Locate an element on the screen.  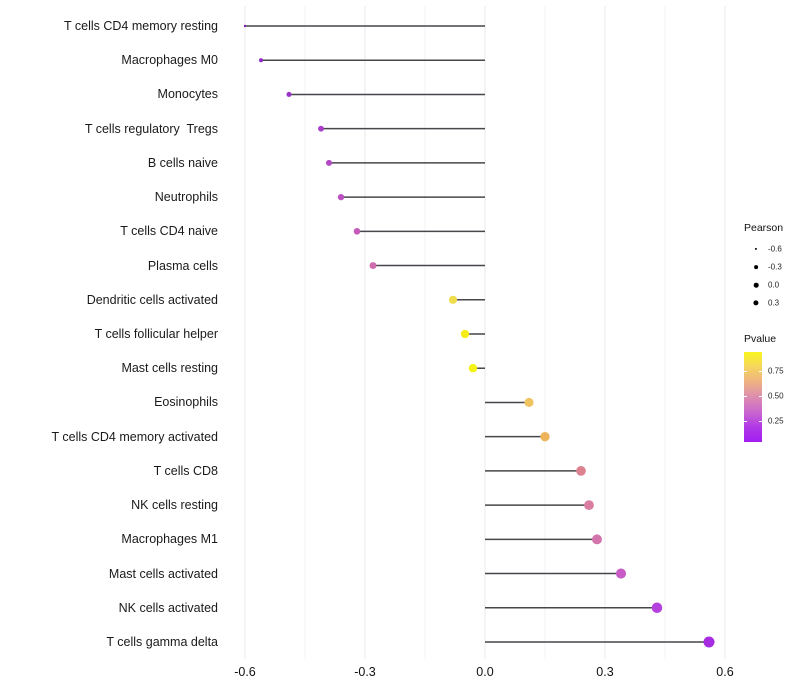
pvalue-tick-label: 0.75 is located at coordinates (776, 371).